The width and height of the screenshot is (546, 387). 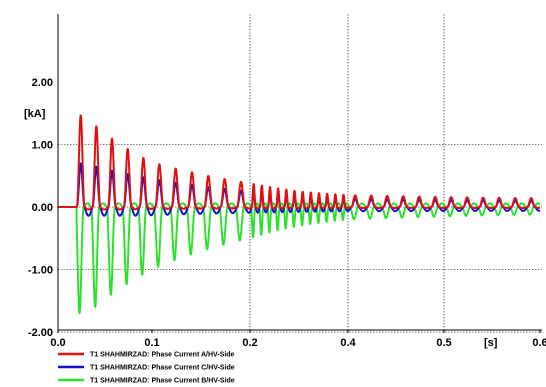 What do you see at coordinates (162, 368) in the screenshot?
I see `legend-label: T1 SHAHMIRZAD: Phase Current C/HV-Side` at bounding box center [162, 368].